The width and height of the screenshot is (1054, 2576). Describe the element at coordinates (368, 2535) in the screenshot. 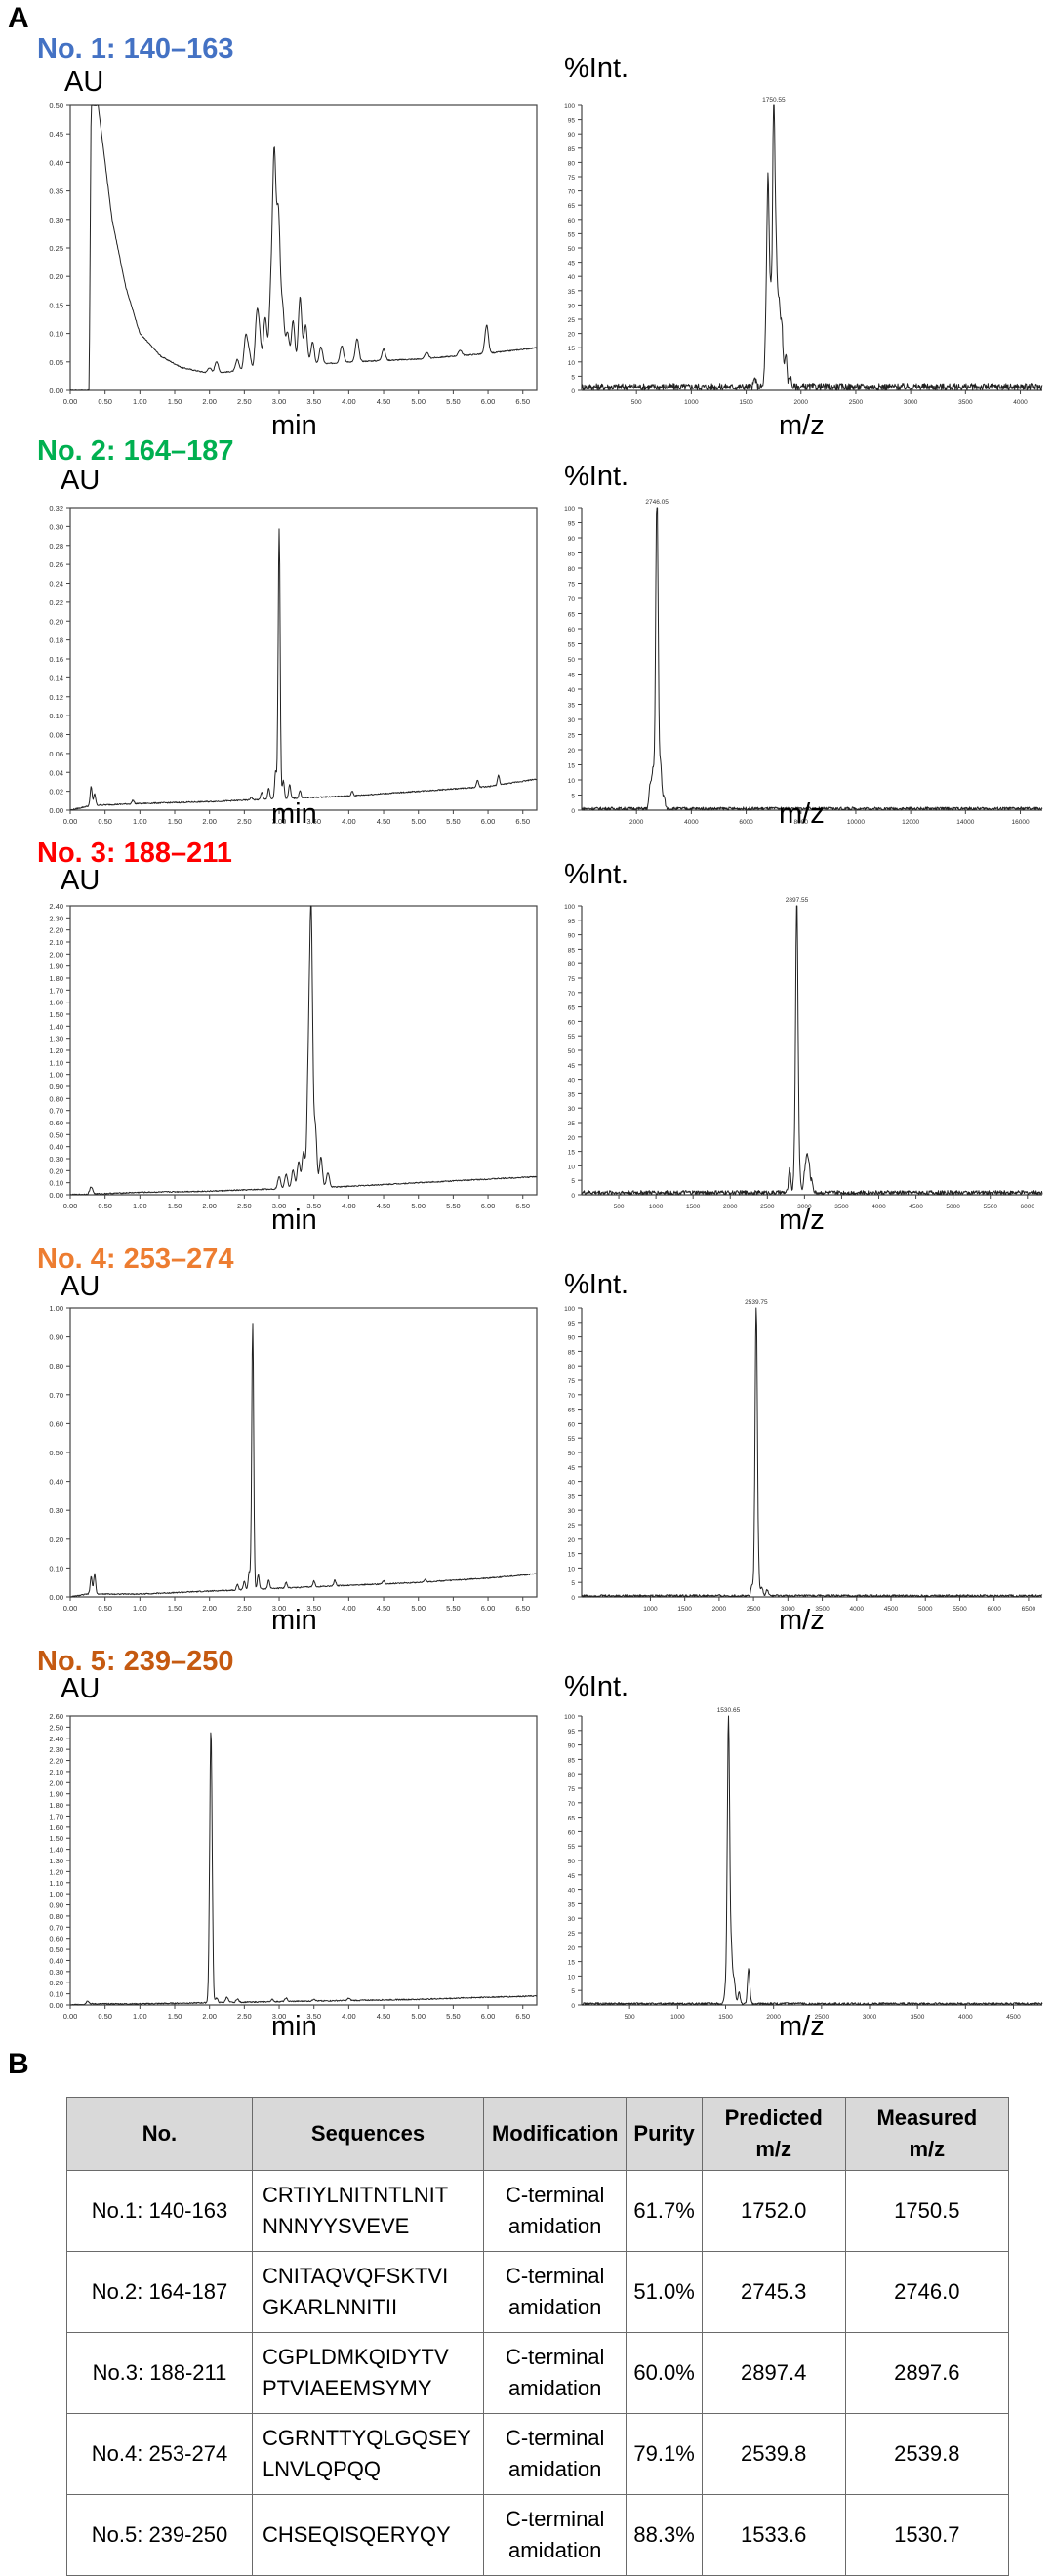

I see `cell-seq: CHSEQISQERYQY` at that location.